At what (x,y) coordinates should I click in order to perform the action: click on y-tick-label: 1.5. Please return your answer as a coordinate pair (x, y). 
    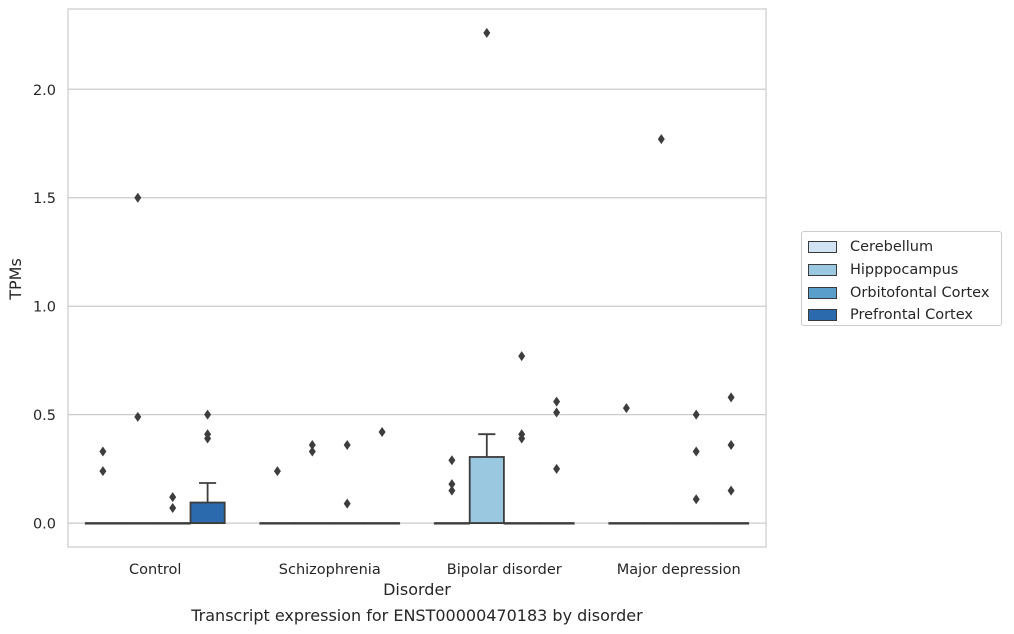
    Looking at the image, I should click on (44, 199).